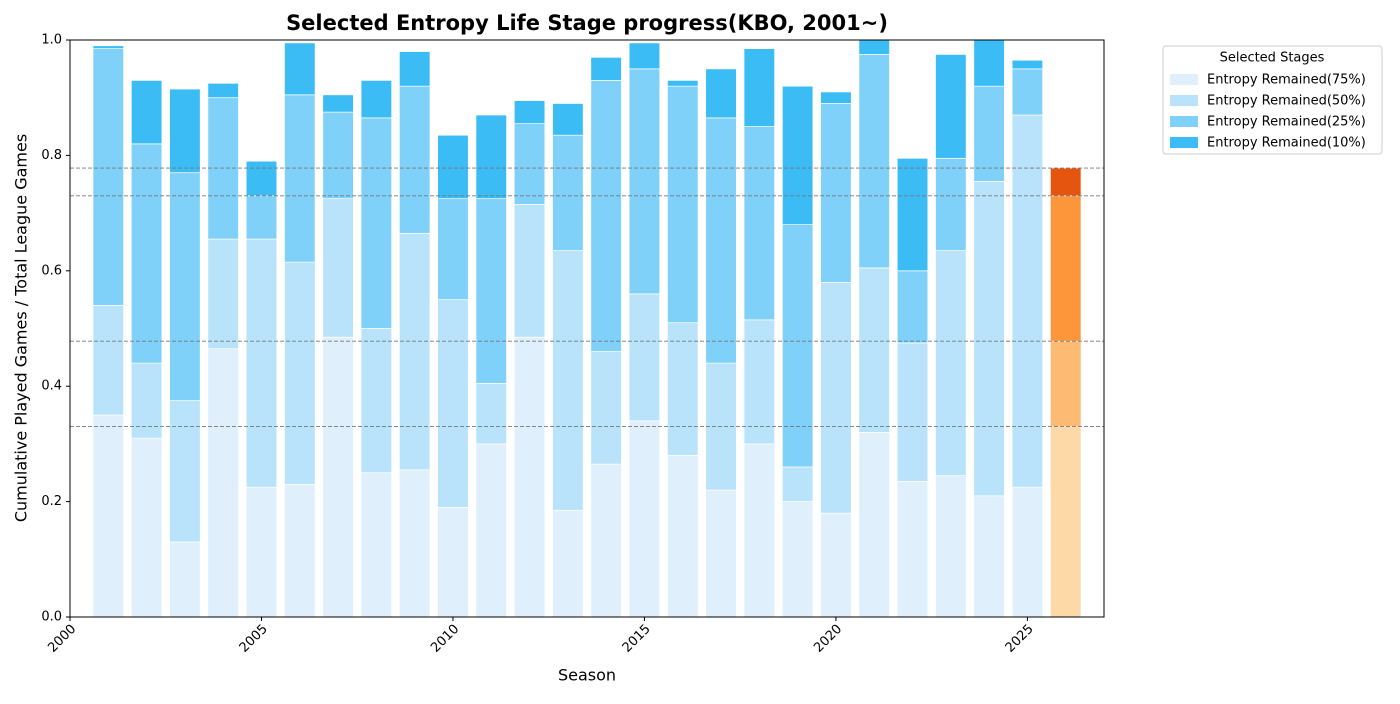  Describe the element at coordinates (1272, 58) in the screenshot. I see `legend-title: Selected Stages` at that location.